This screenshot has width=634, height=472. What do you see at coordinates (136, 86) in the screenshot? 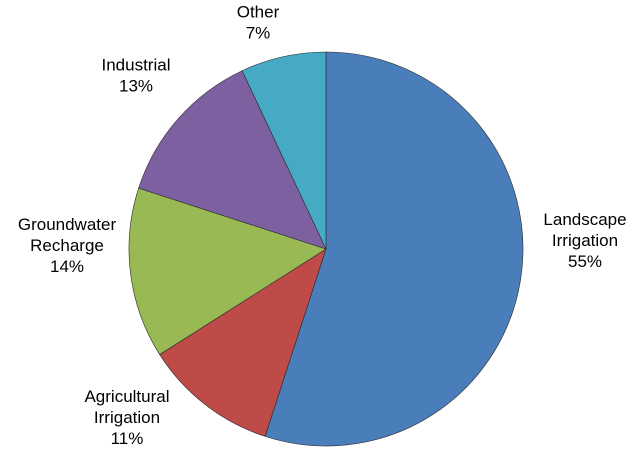
I see `slice-value-label: 13%` at bounding box center [136, 86].